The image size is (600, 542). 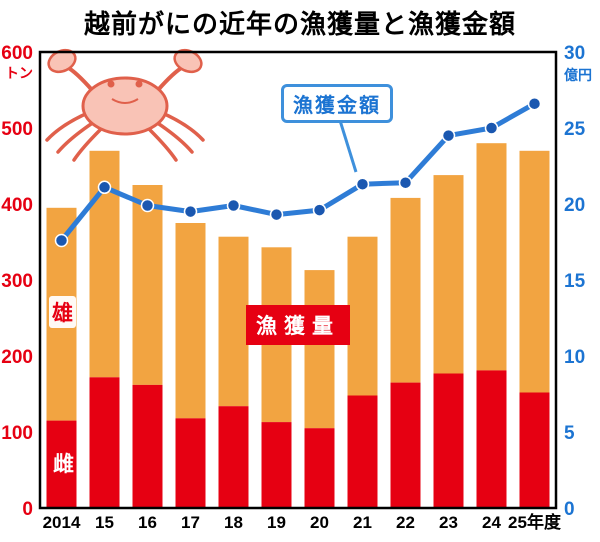 What do you see at coordinates (574, 53) in the screenshot?
I see `right-axis-tick-30: 30` at bounding box center [574, 53].